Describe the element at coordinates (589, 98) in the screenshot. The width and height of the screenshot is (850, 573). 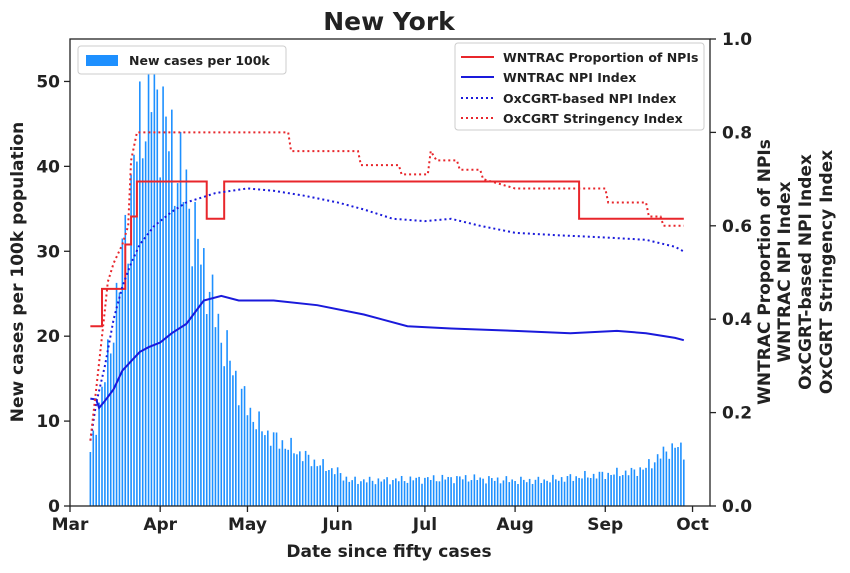
I see `legend-label-oxcgrt-npi: OxCGRT-based NPI Index` at that location.